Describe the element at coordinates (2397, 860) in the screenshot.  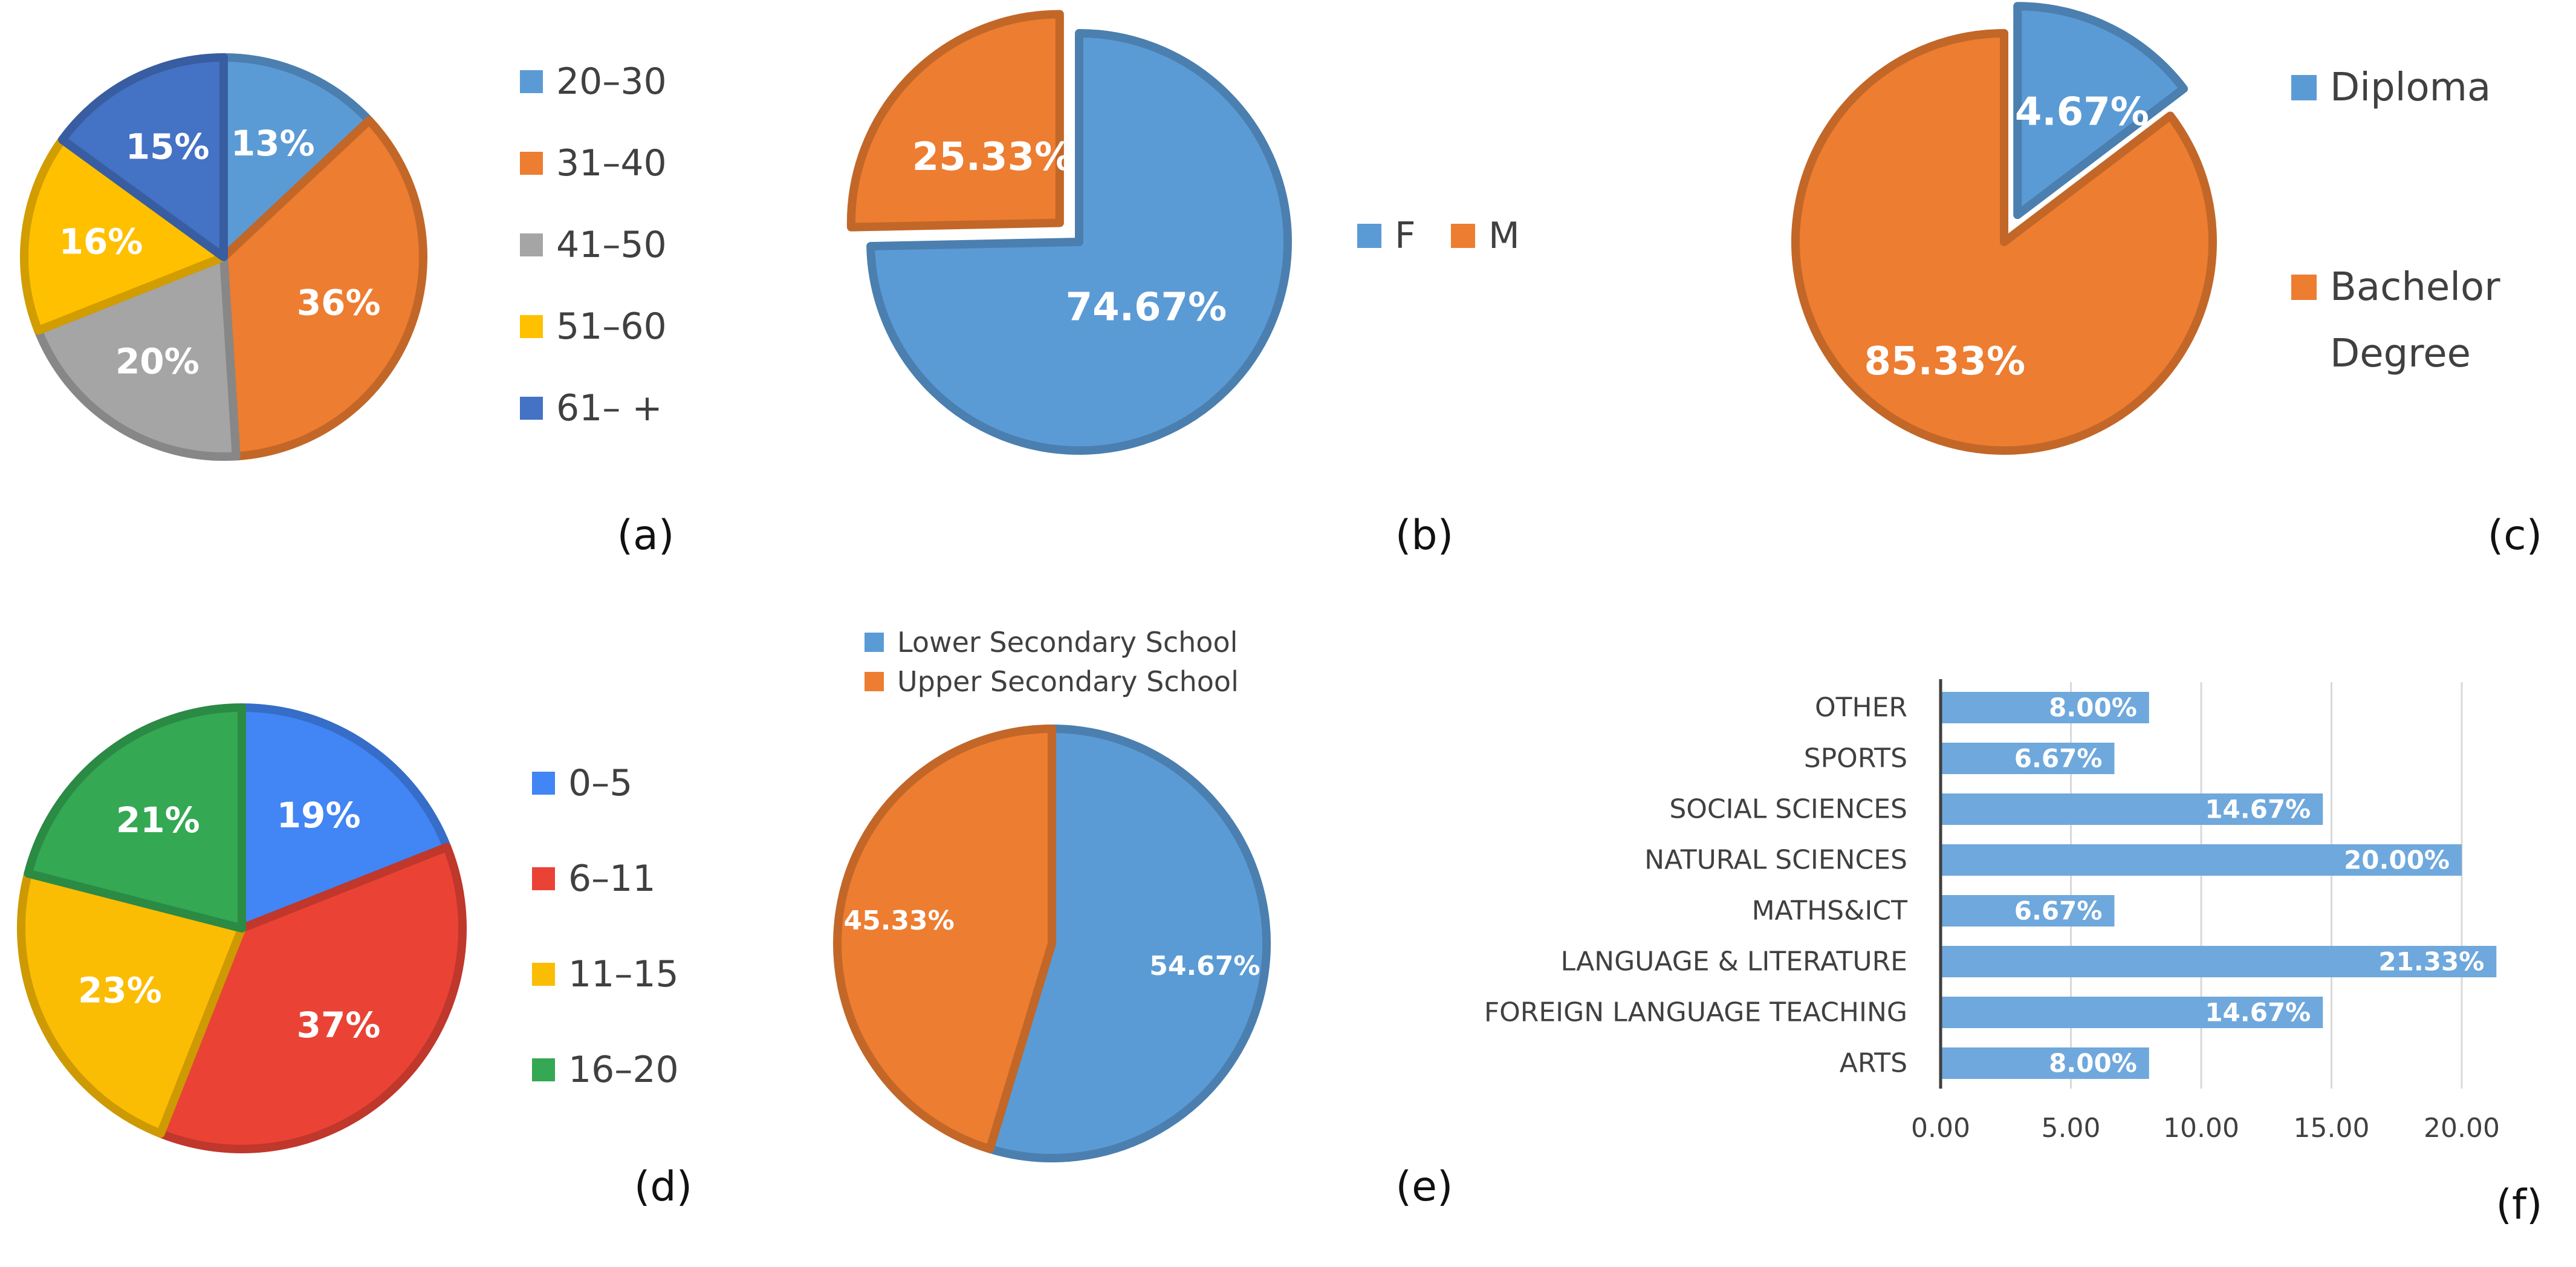
I see `bar-value-label: 20.00%` at that location.